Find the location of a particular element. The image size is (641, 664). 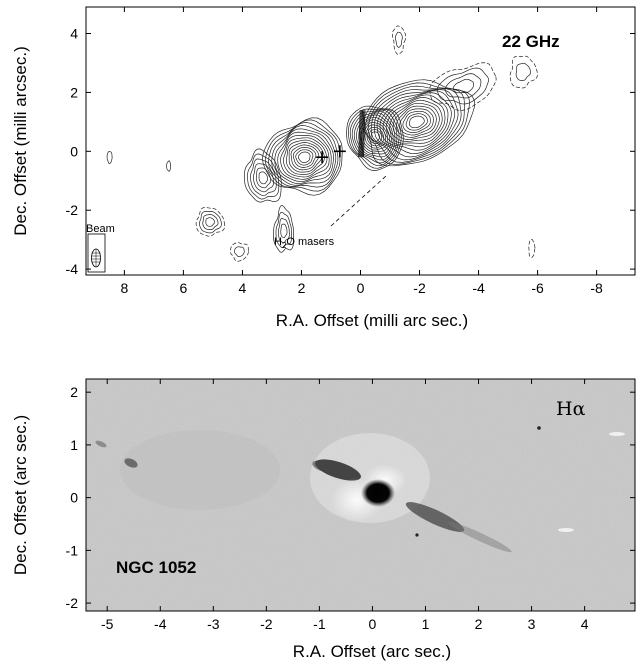

contour-x-tick-label: 0 is located at coordinates (361, 288).